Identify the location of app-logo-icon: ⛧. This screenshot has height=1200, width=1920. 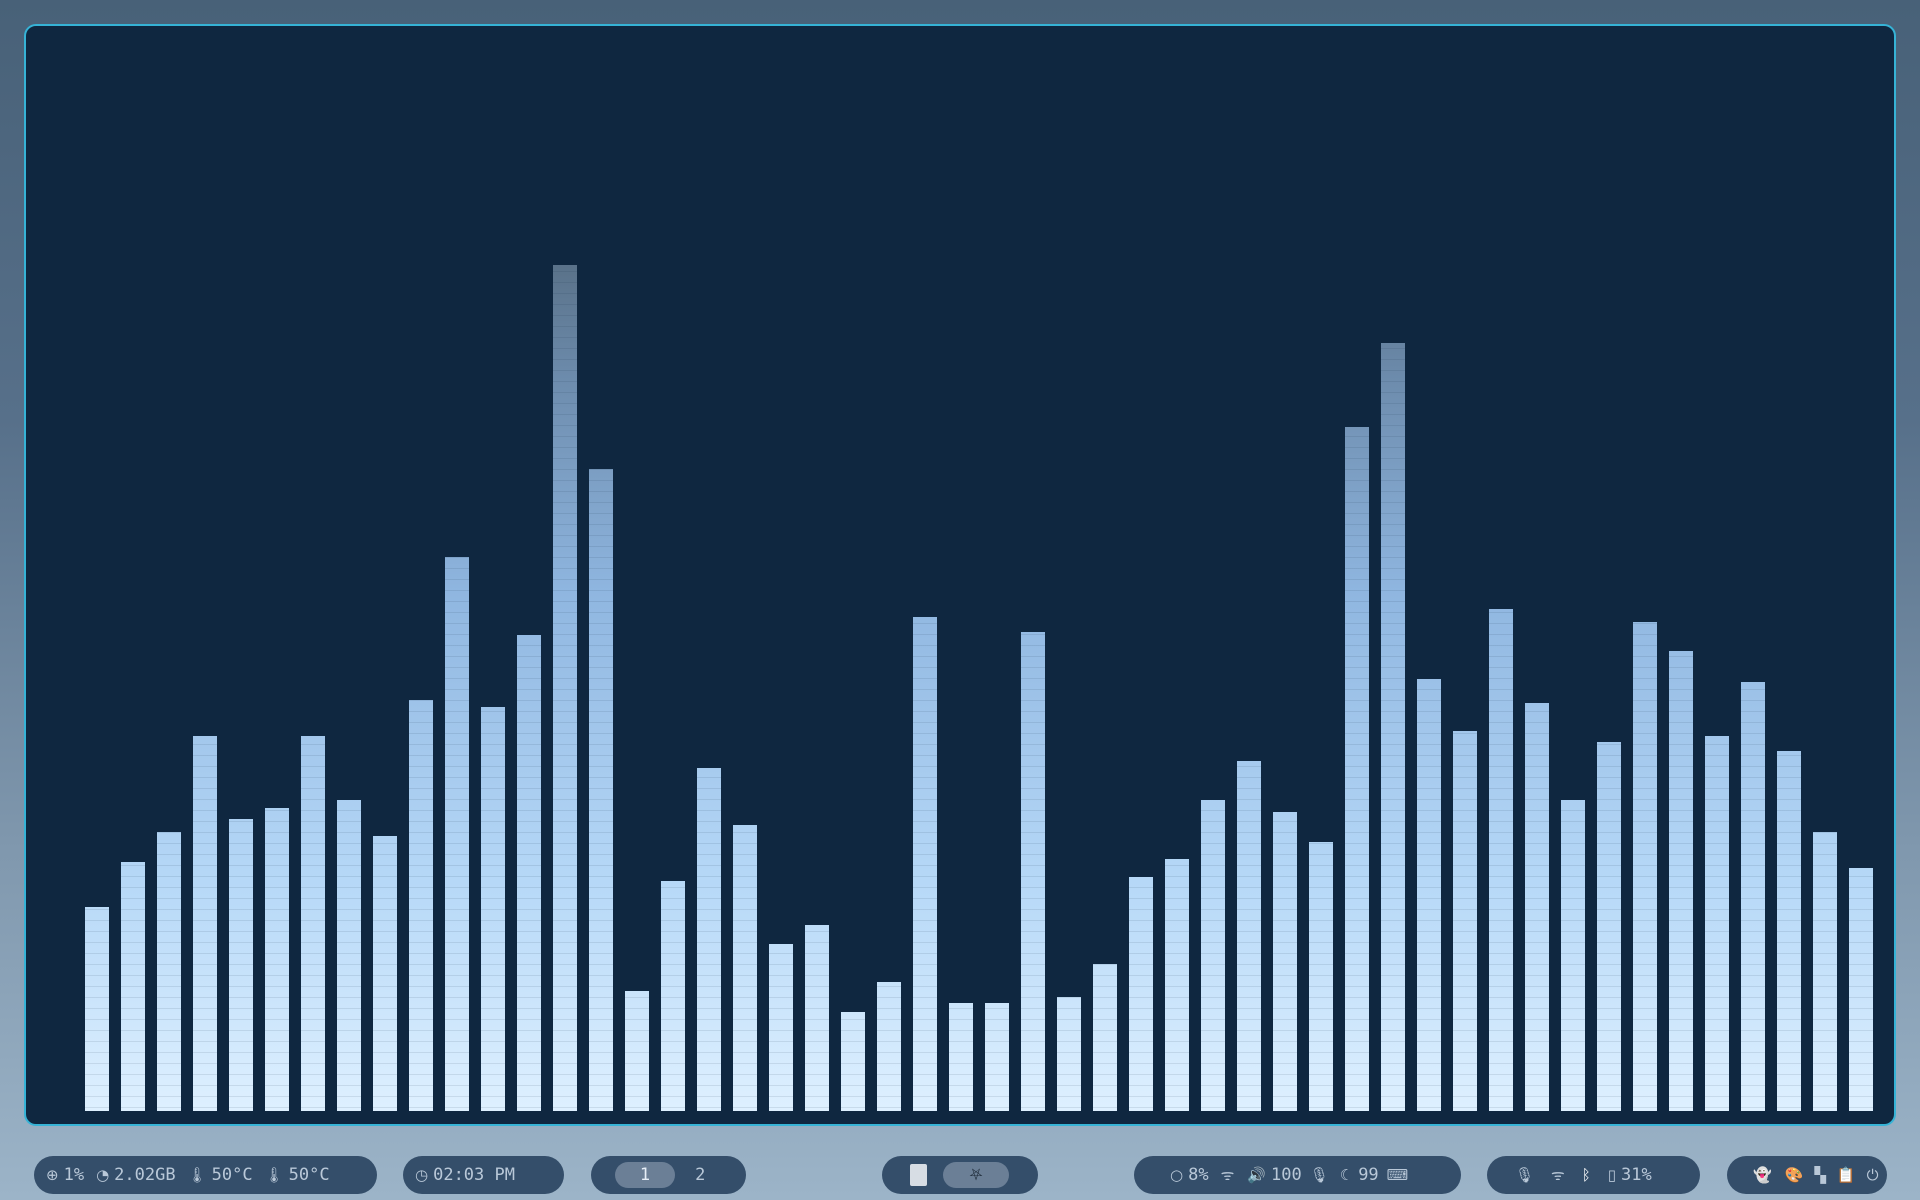
(976, 1175).